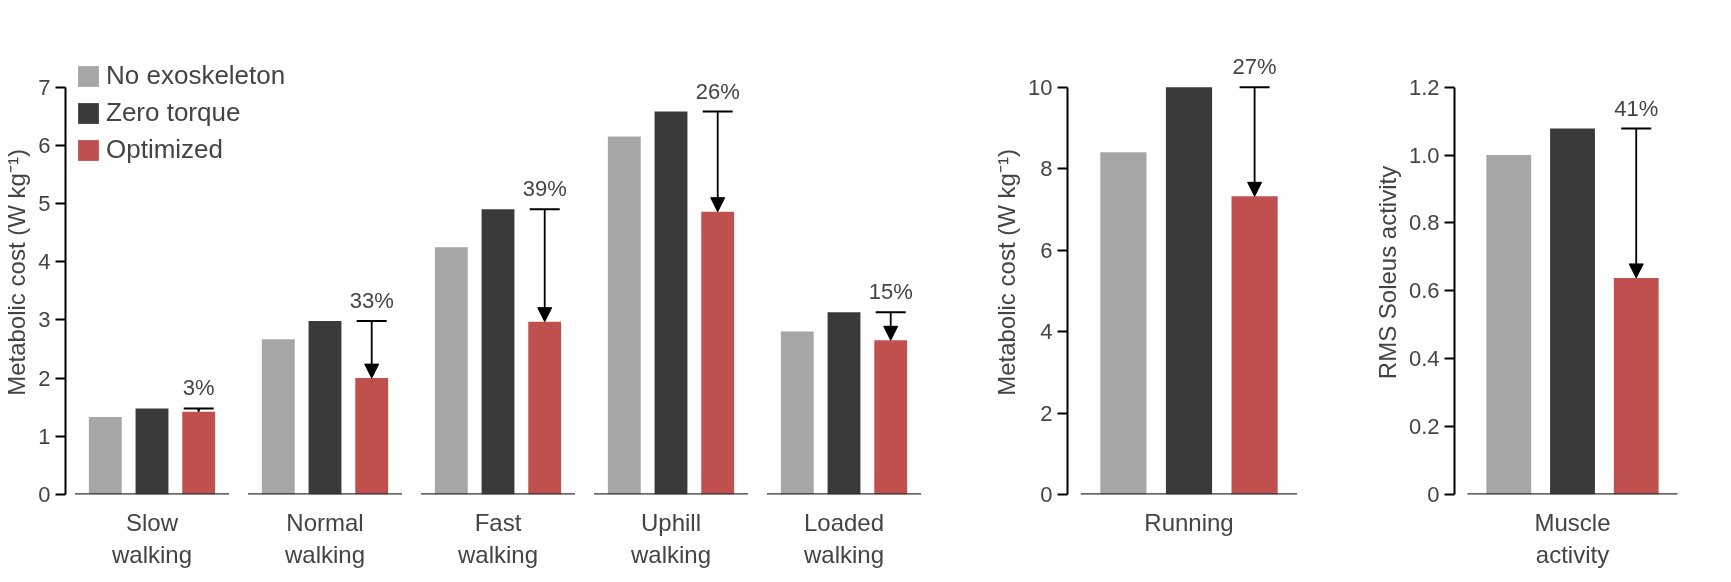 This screenshot has width=1731, height=582. Describe the element at coordinates (1254, 67) in the screenshot. I see `annotation: 27%` at that location.